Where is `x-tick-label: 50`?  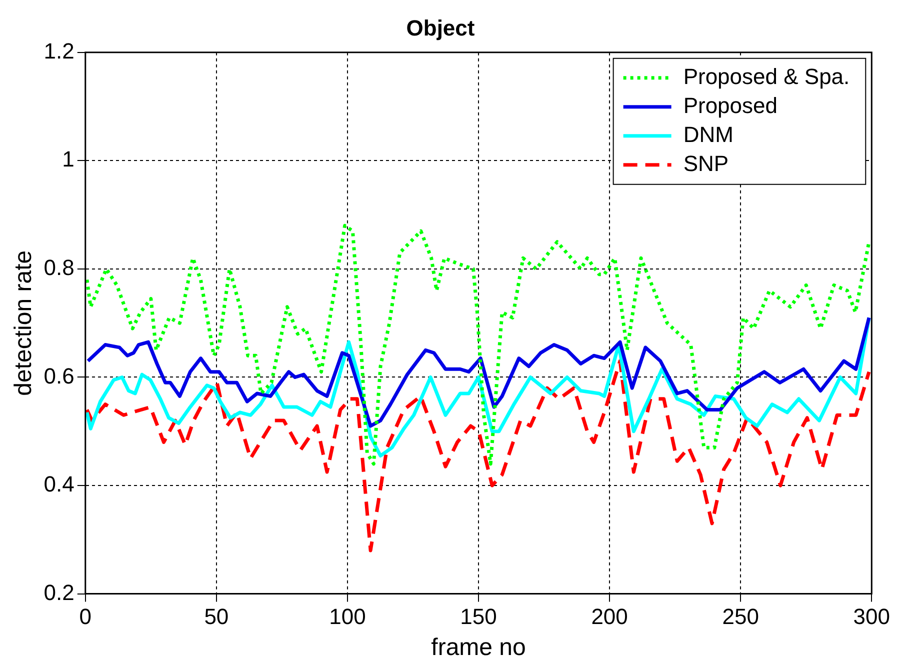 x-tick-label: 50 is located at coordinates (216, 617).